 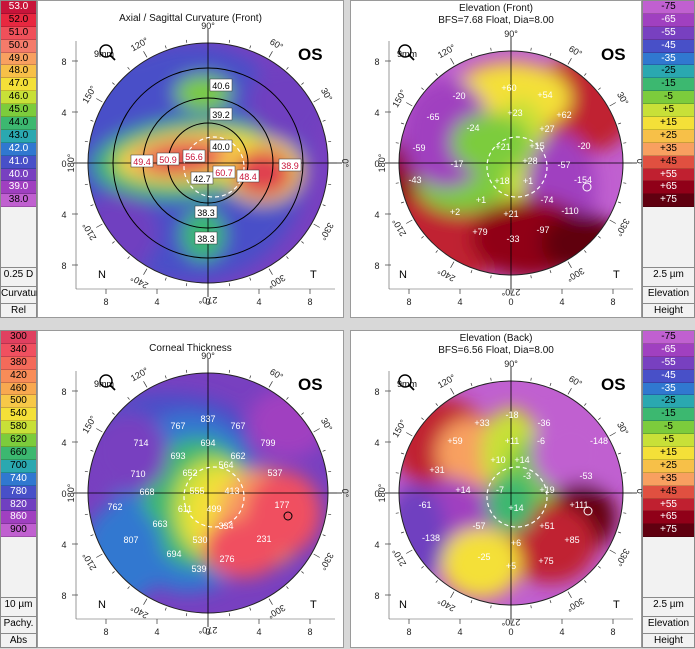 What do you see at coordinates (18, 376) in the screenshot?
I see `scale-cell: 420` at bounding box center [18, 376].